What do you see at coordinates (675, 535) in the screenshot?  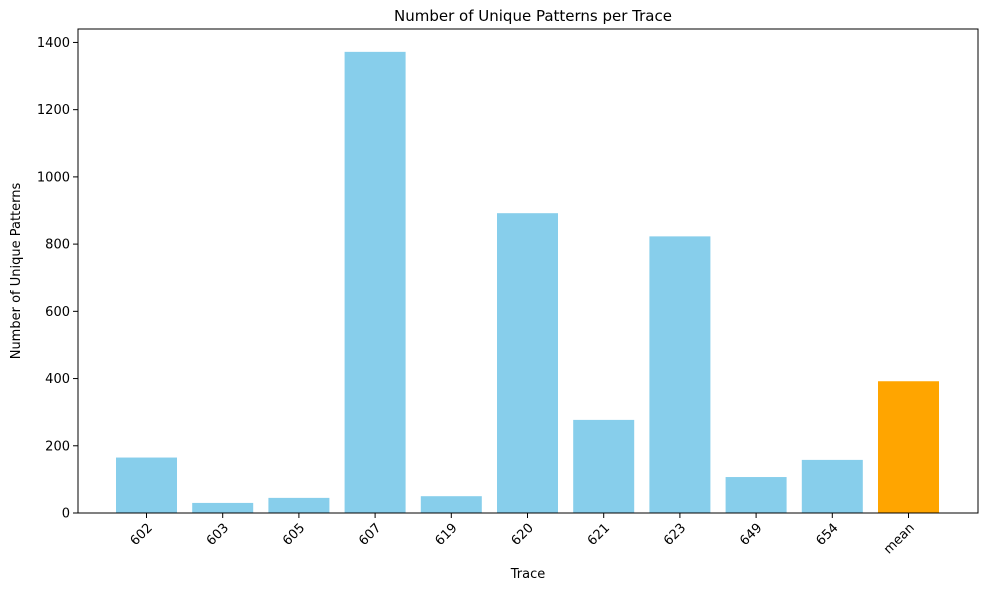 I see `x-tick-label-623: 623` at bounding box center [675, 535].